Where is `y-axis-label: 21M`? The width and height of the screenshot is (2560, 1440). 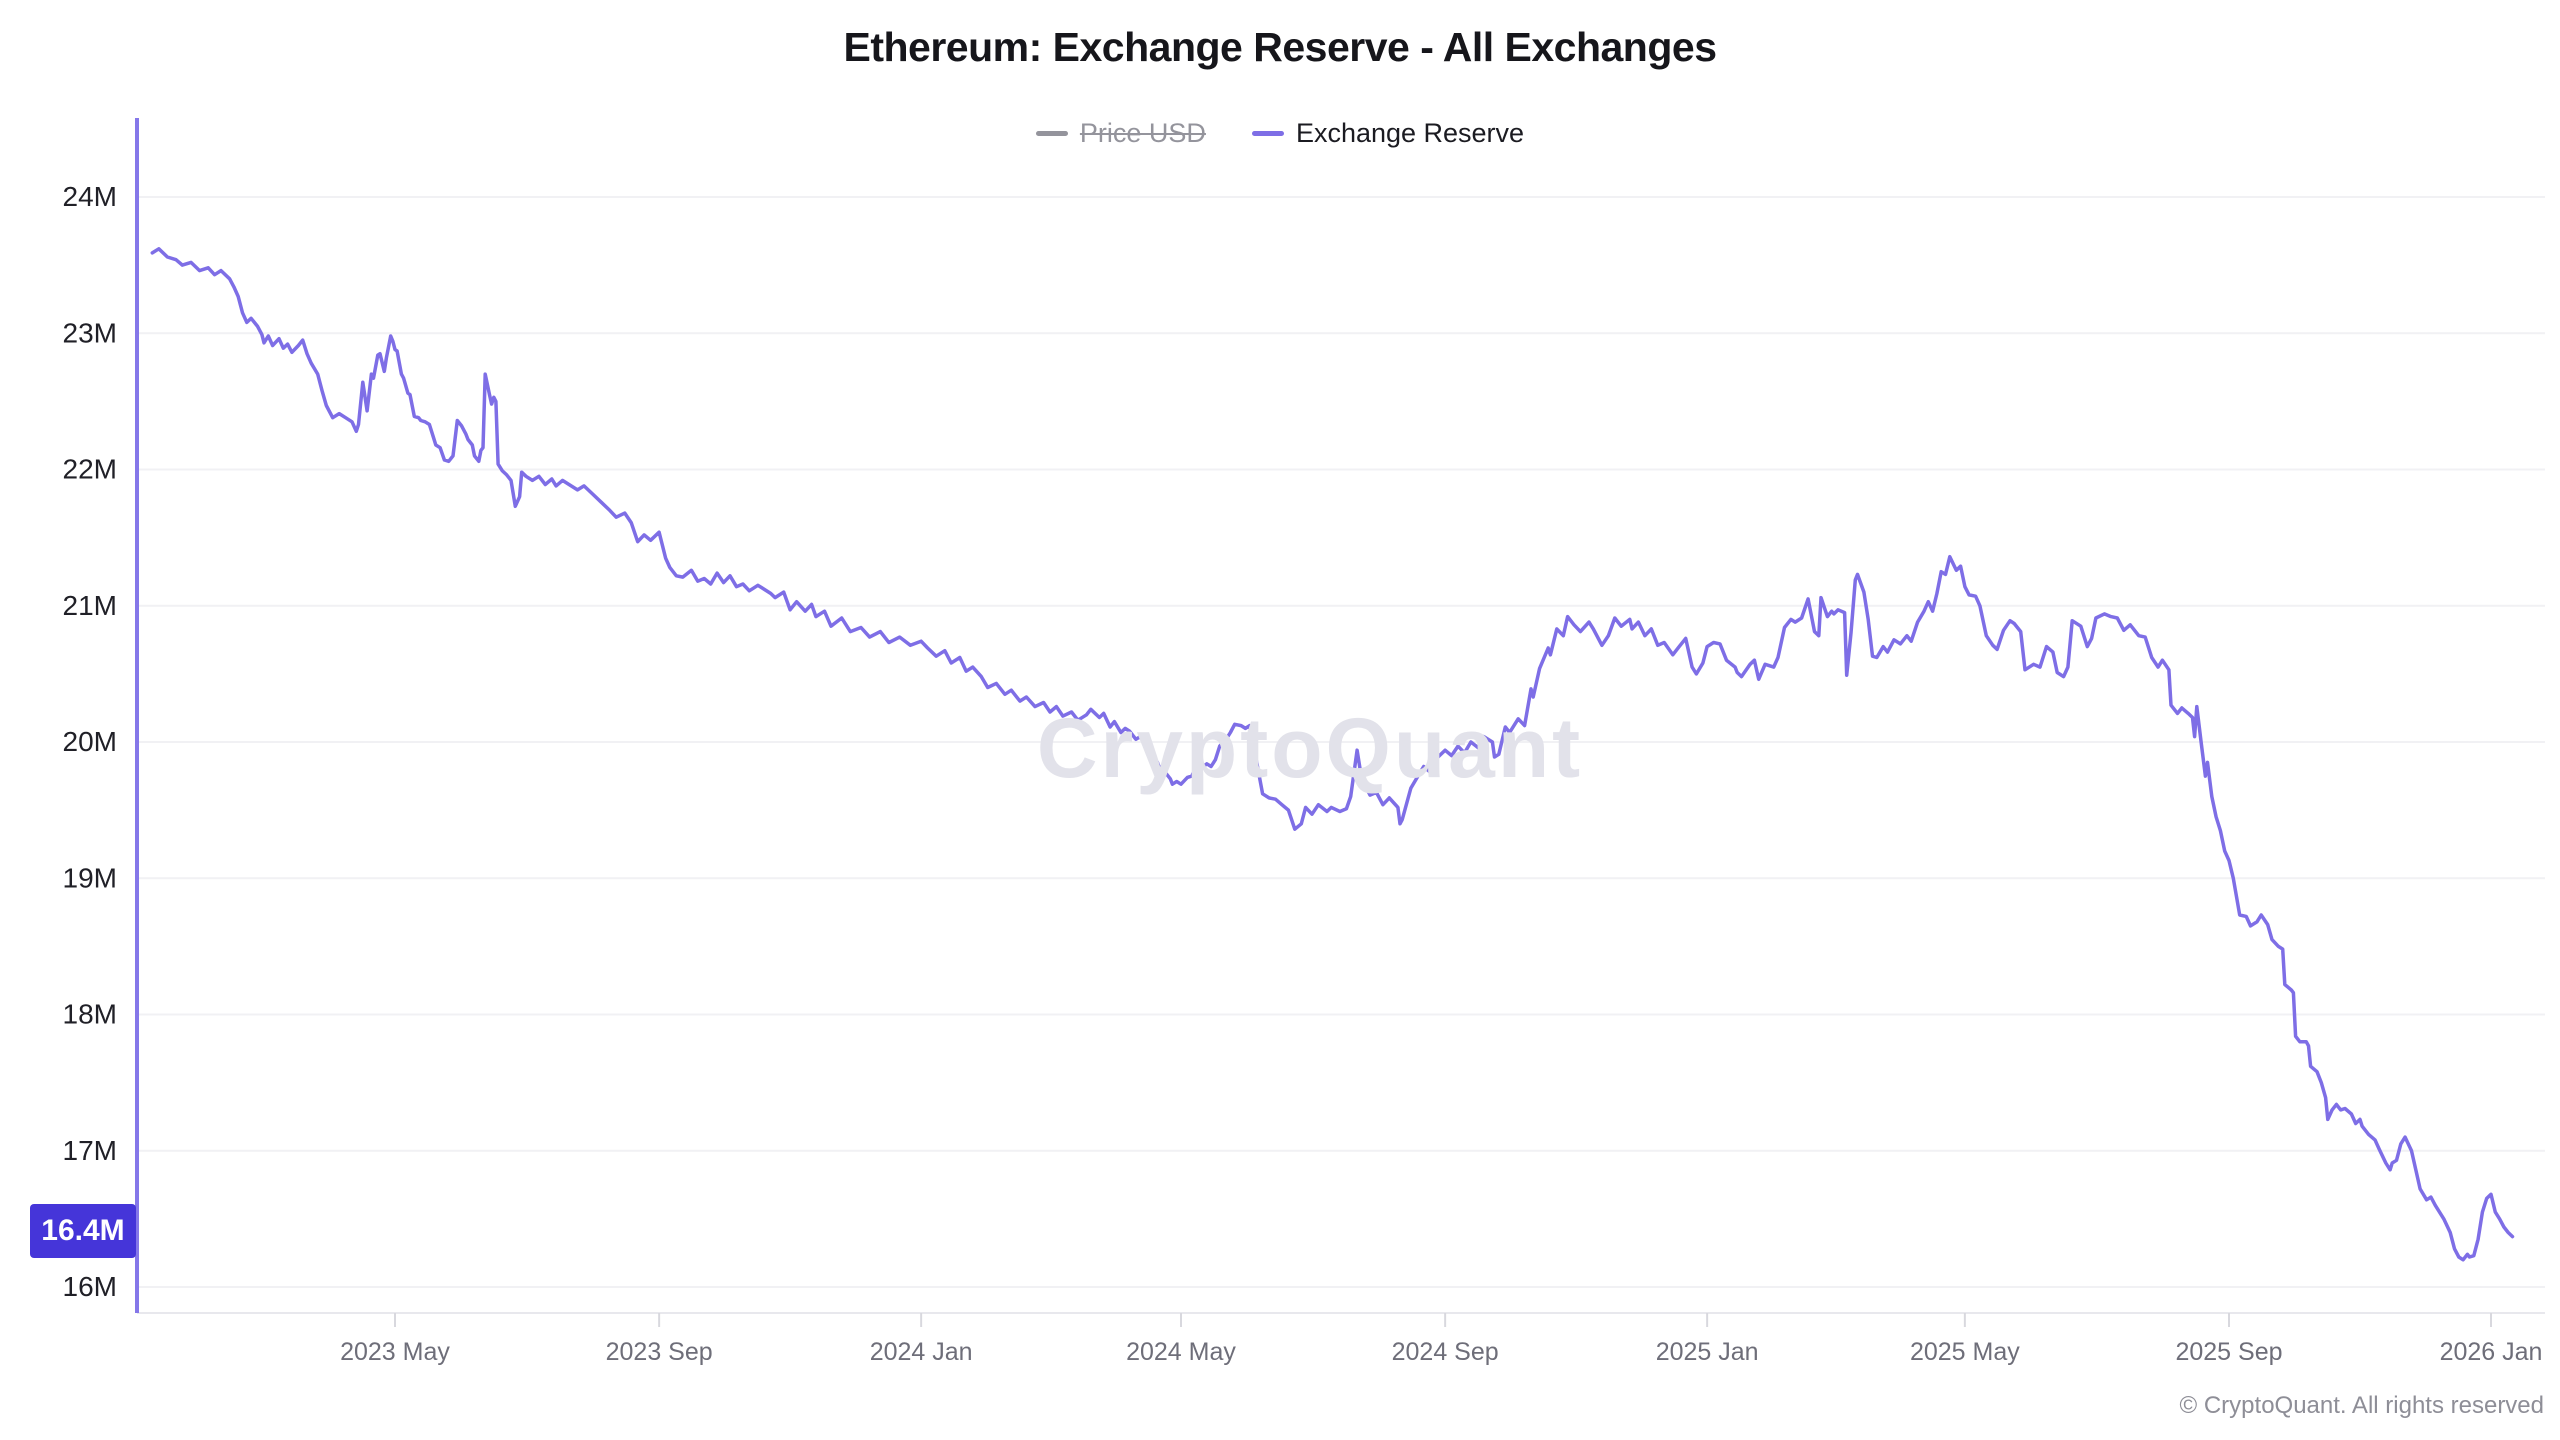
y-axis-label: 21M is located at coordinates (90, 605).